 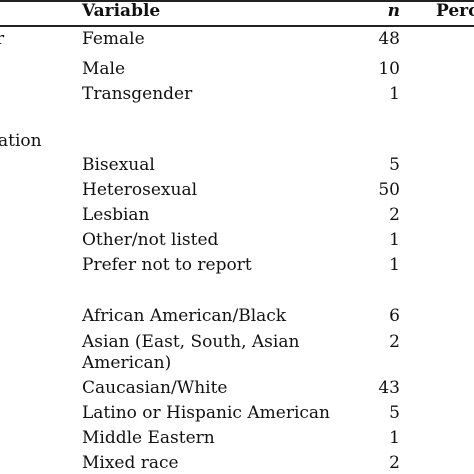 What do you see at coordinates (2, 39) in the screenshot?
I see `group-label-gender: r` at bounding box center [2, 39].